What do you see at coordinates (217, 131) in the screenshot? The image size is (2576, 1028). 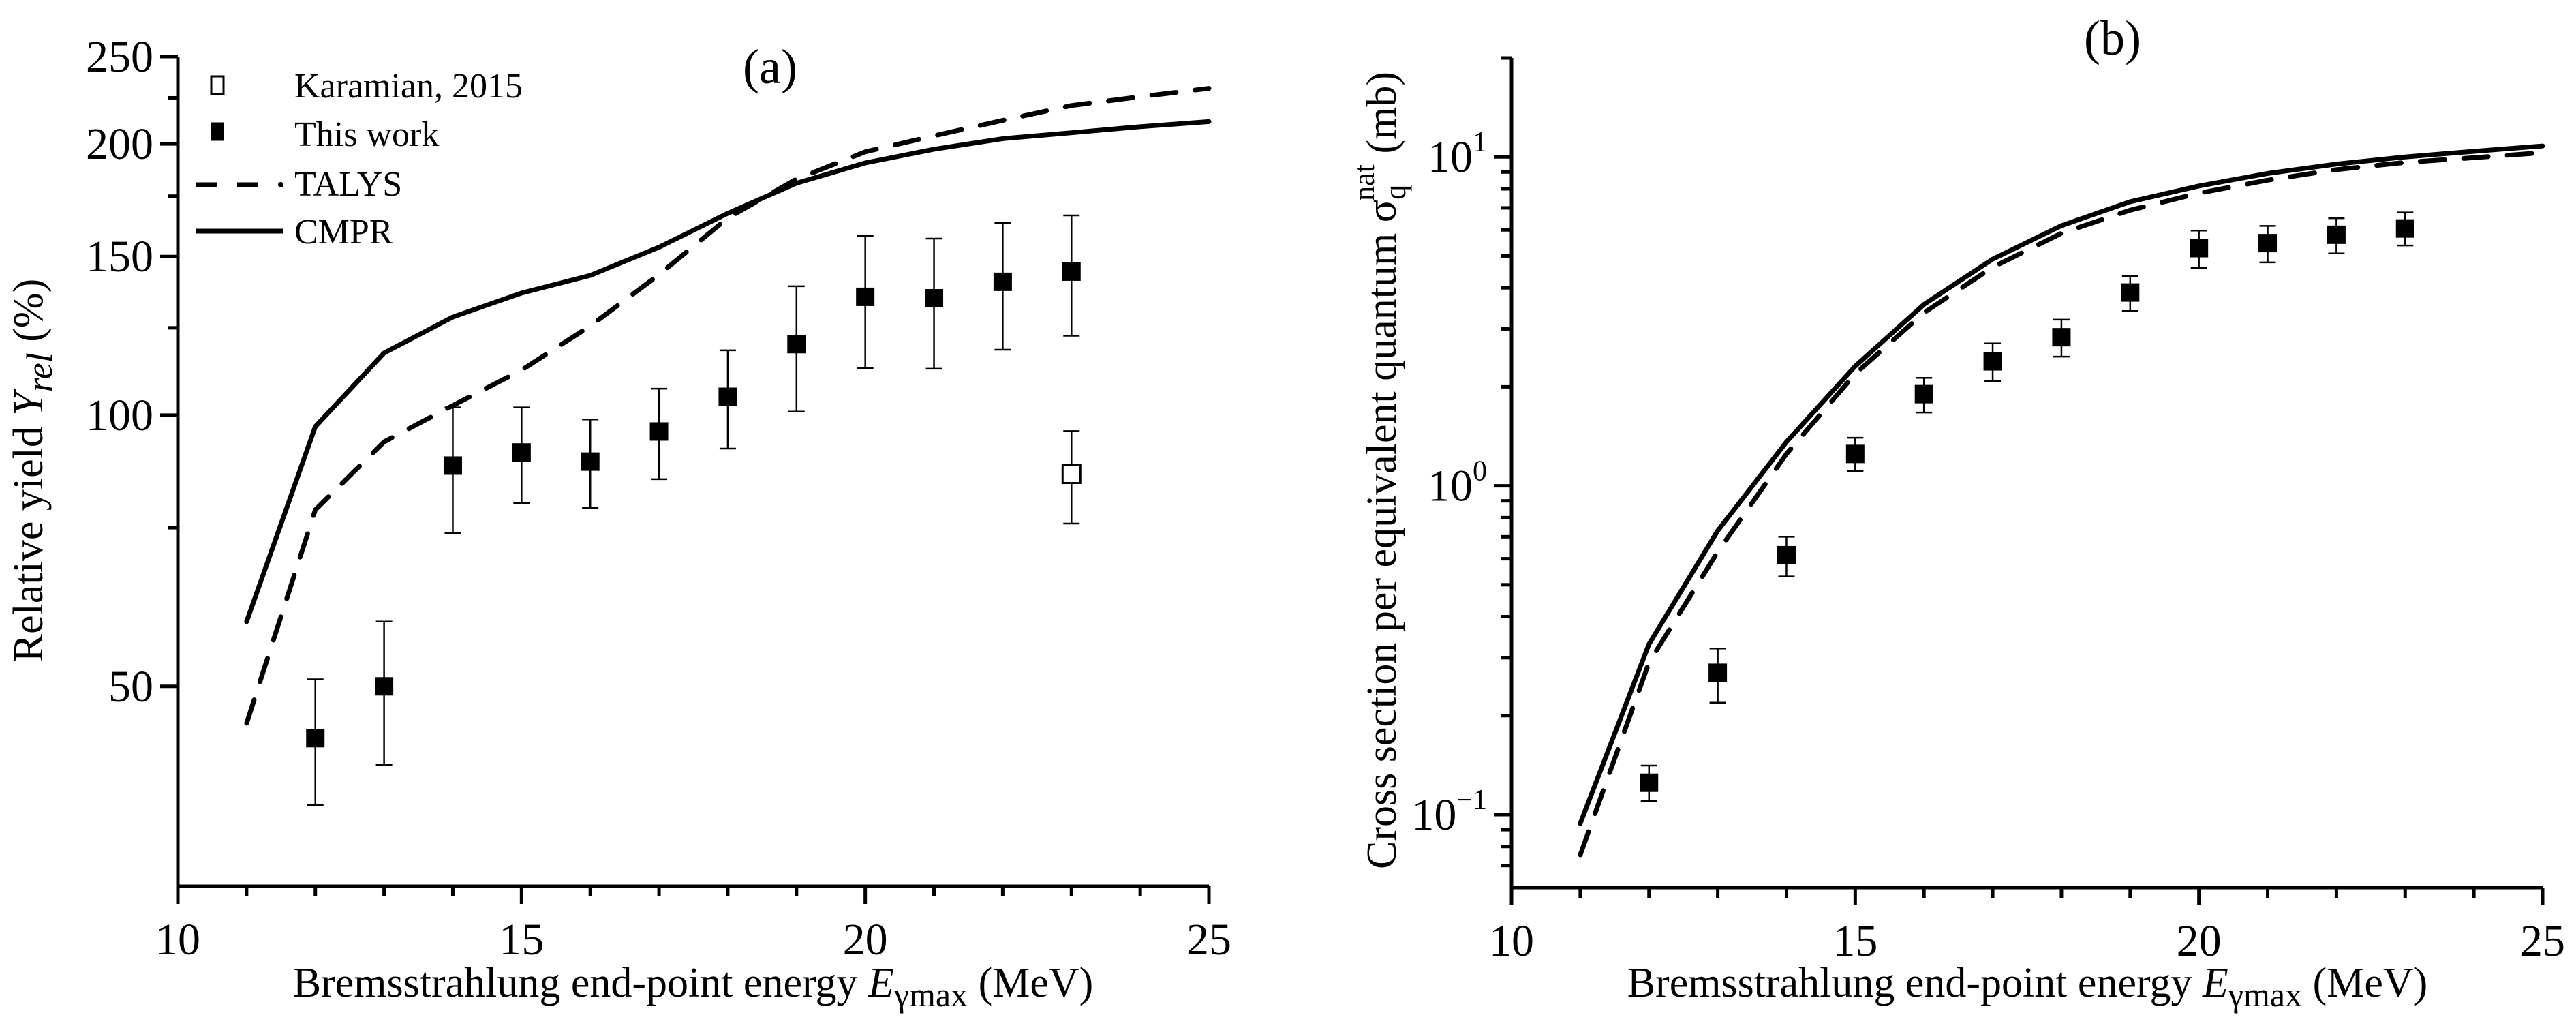 I see `legend-filled-square-icon` at bounding box center [217, 131].